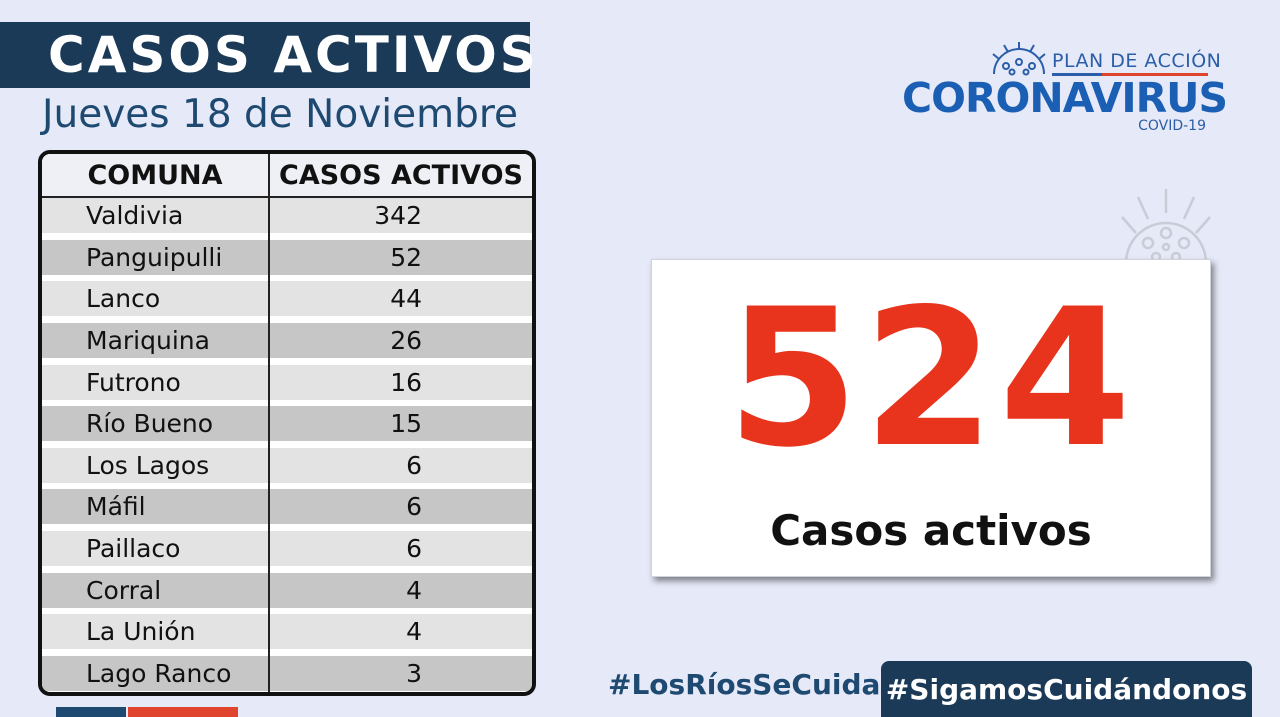 This screenshot has height=717, width=1280. Describe the element at coordinates (287, 507) in the screenshot. I see `table-row: Máfil 6` at that location.